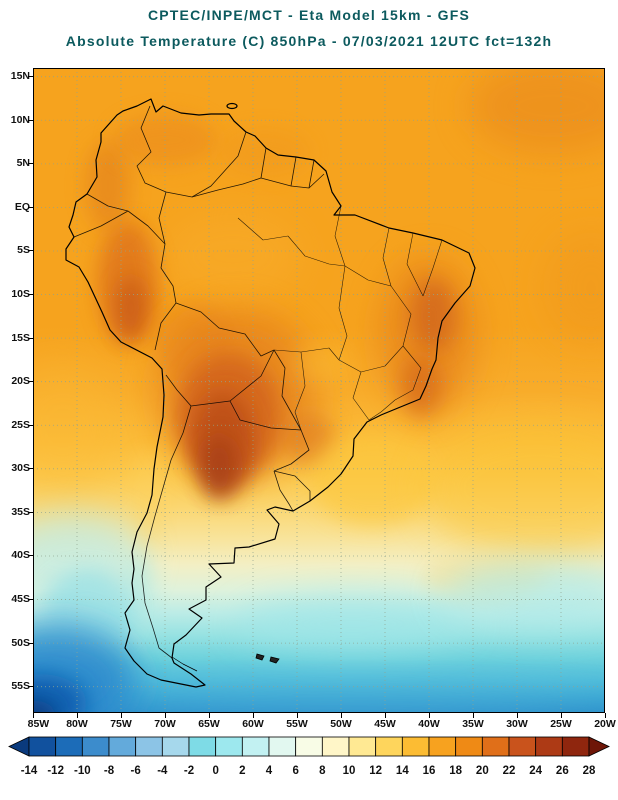  I want to click on colorbar-arrow-right-icon, so click(599, 746).